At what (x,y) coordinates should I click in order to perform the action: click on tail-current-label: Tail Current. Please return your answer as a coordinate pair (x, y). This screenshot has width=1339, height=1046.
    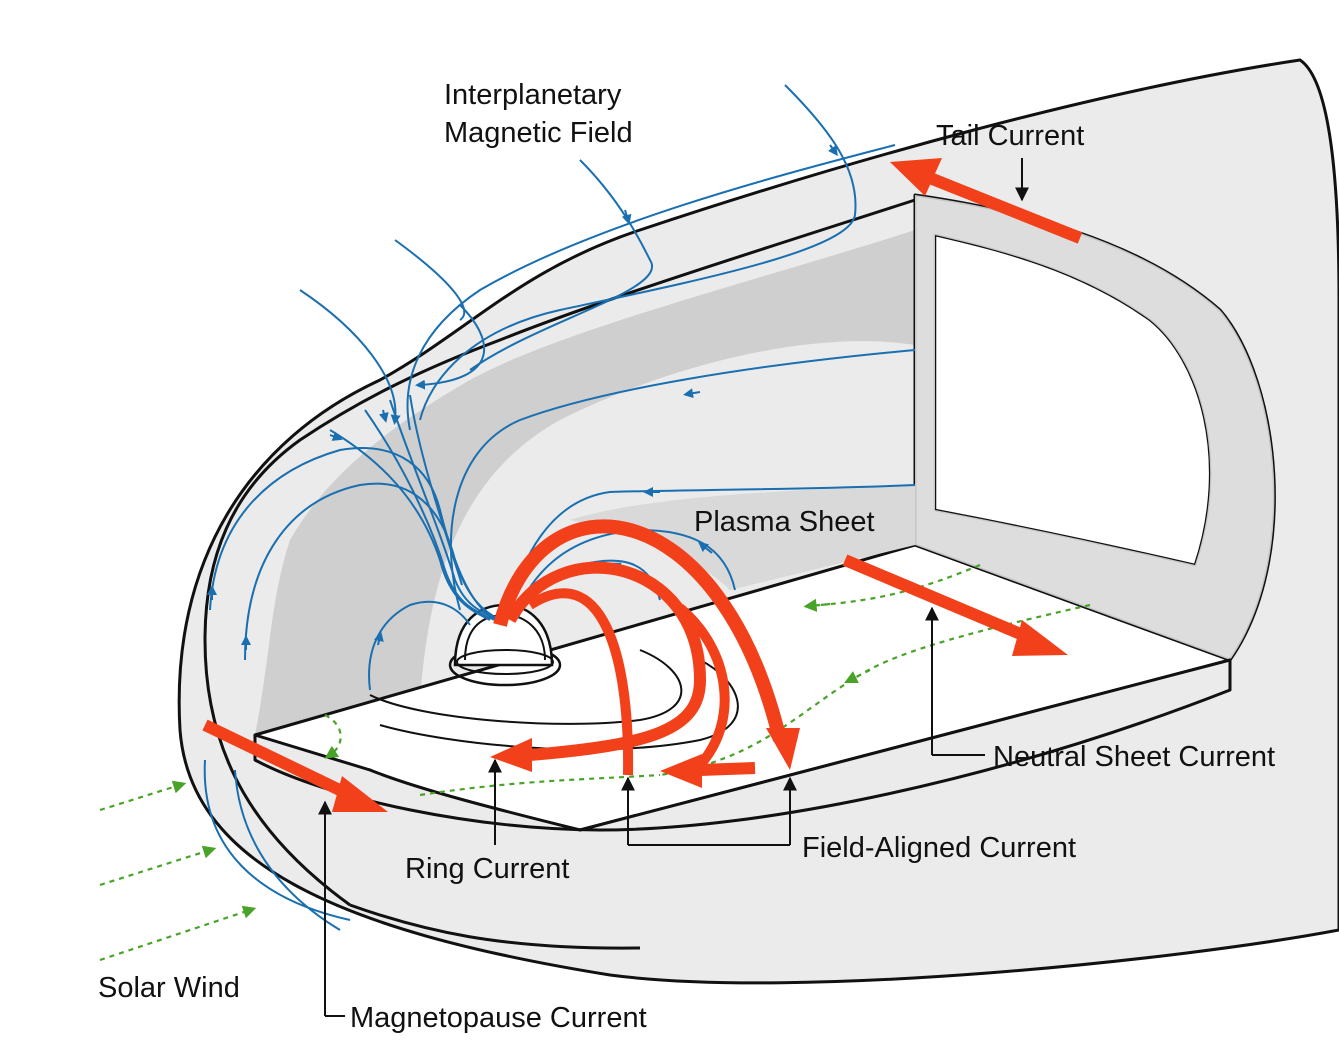
    Looking at the image, I should click on (1010, 136).